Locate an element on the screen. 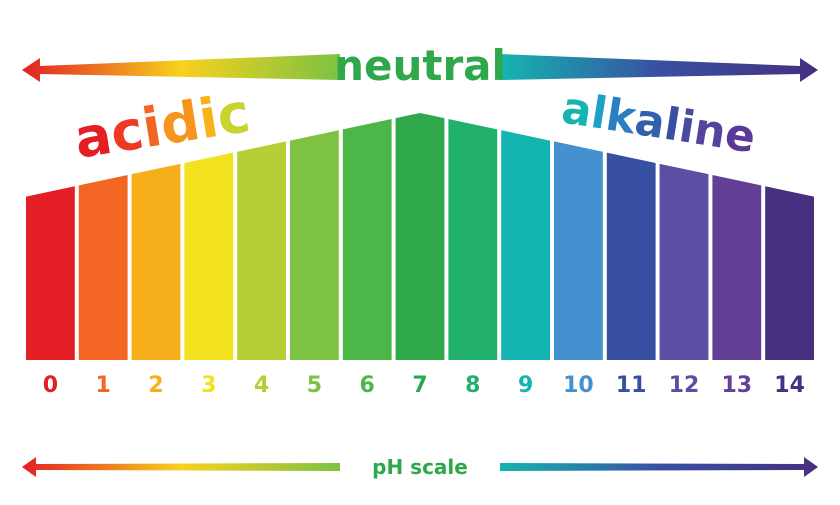 The image size is (840, 505). alkaline-arrow-bottom is located at coordinates (659, 467).